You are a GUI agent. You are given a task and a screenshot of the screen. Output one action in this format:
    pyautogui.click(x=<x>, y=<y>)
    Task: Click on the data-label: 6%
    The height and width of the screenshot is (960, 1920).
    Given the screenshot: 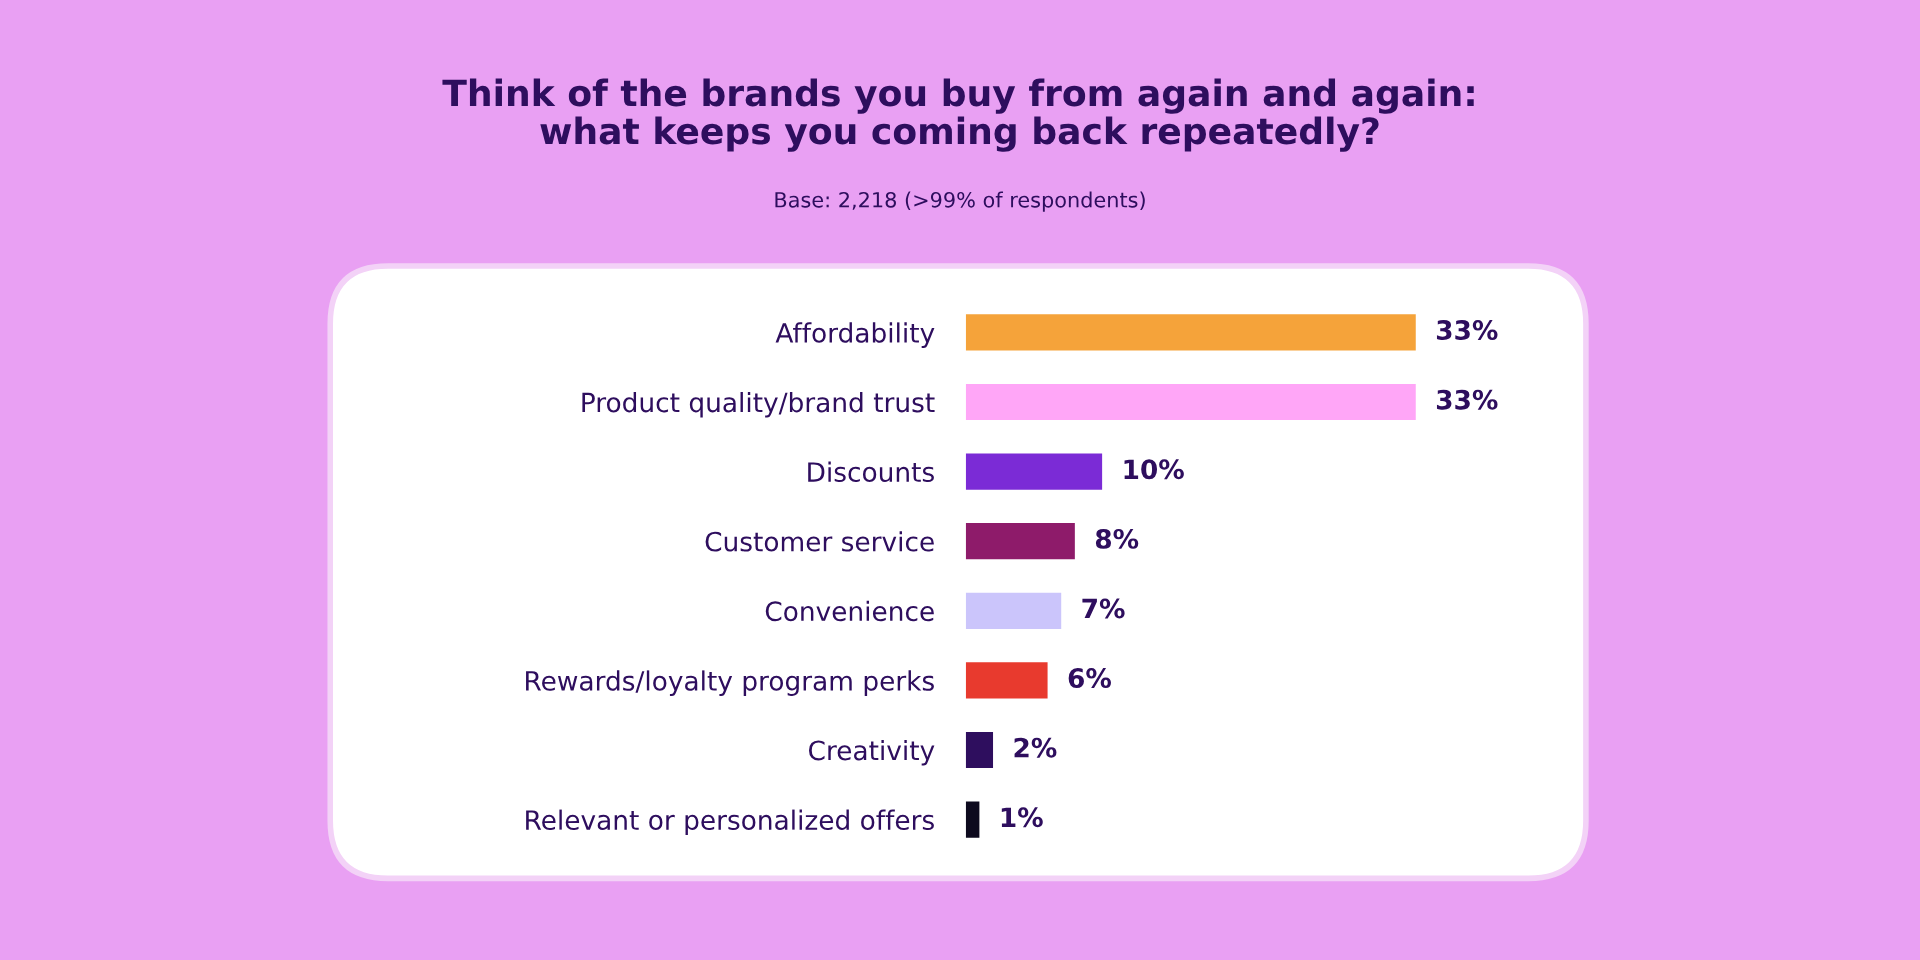 What is the action you would take?
    pyautogui.click(x=1089, y=678)
    